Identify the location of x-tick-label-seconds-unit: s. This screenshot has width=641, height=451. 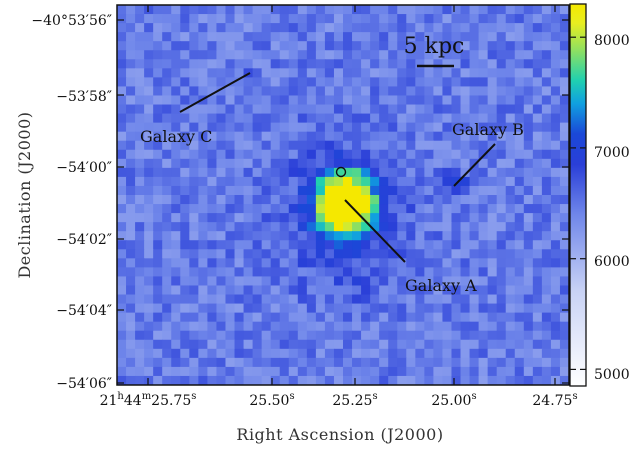
(291, 396).